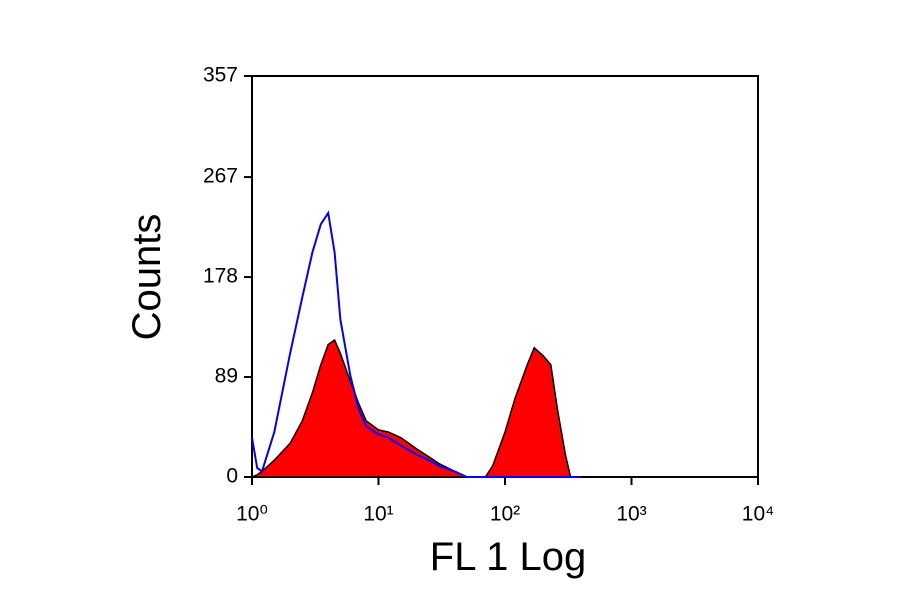  Describe the element at coordinates (220, 75) in the screenshot. I see `y-tick-label: 357` at that location.